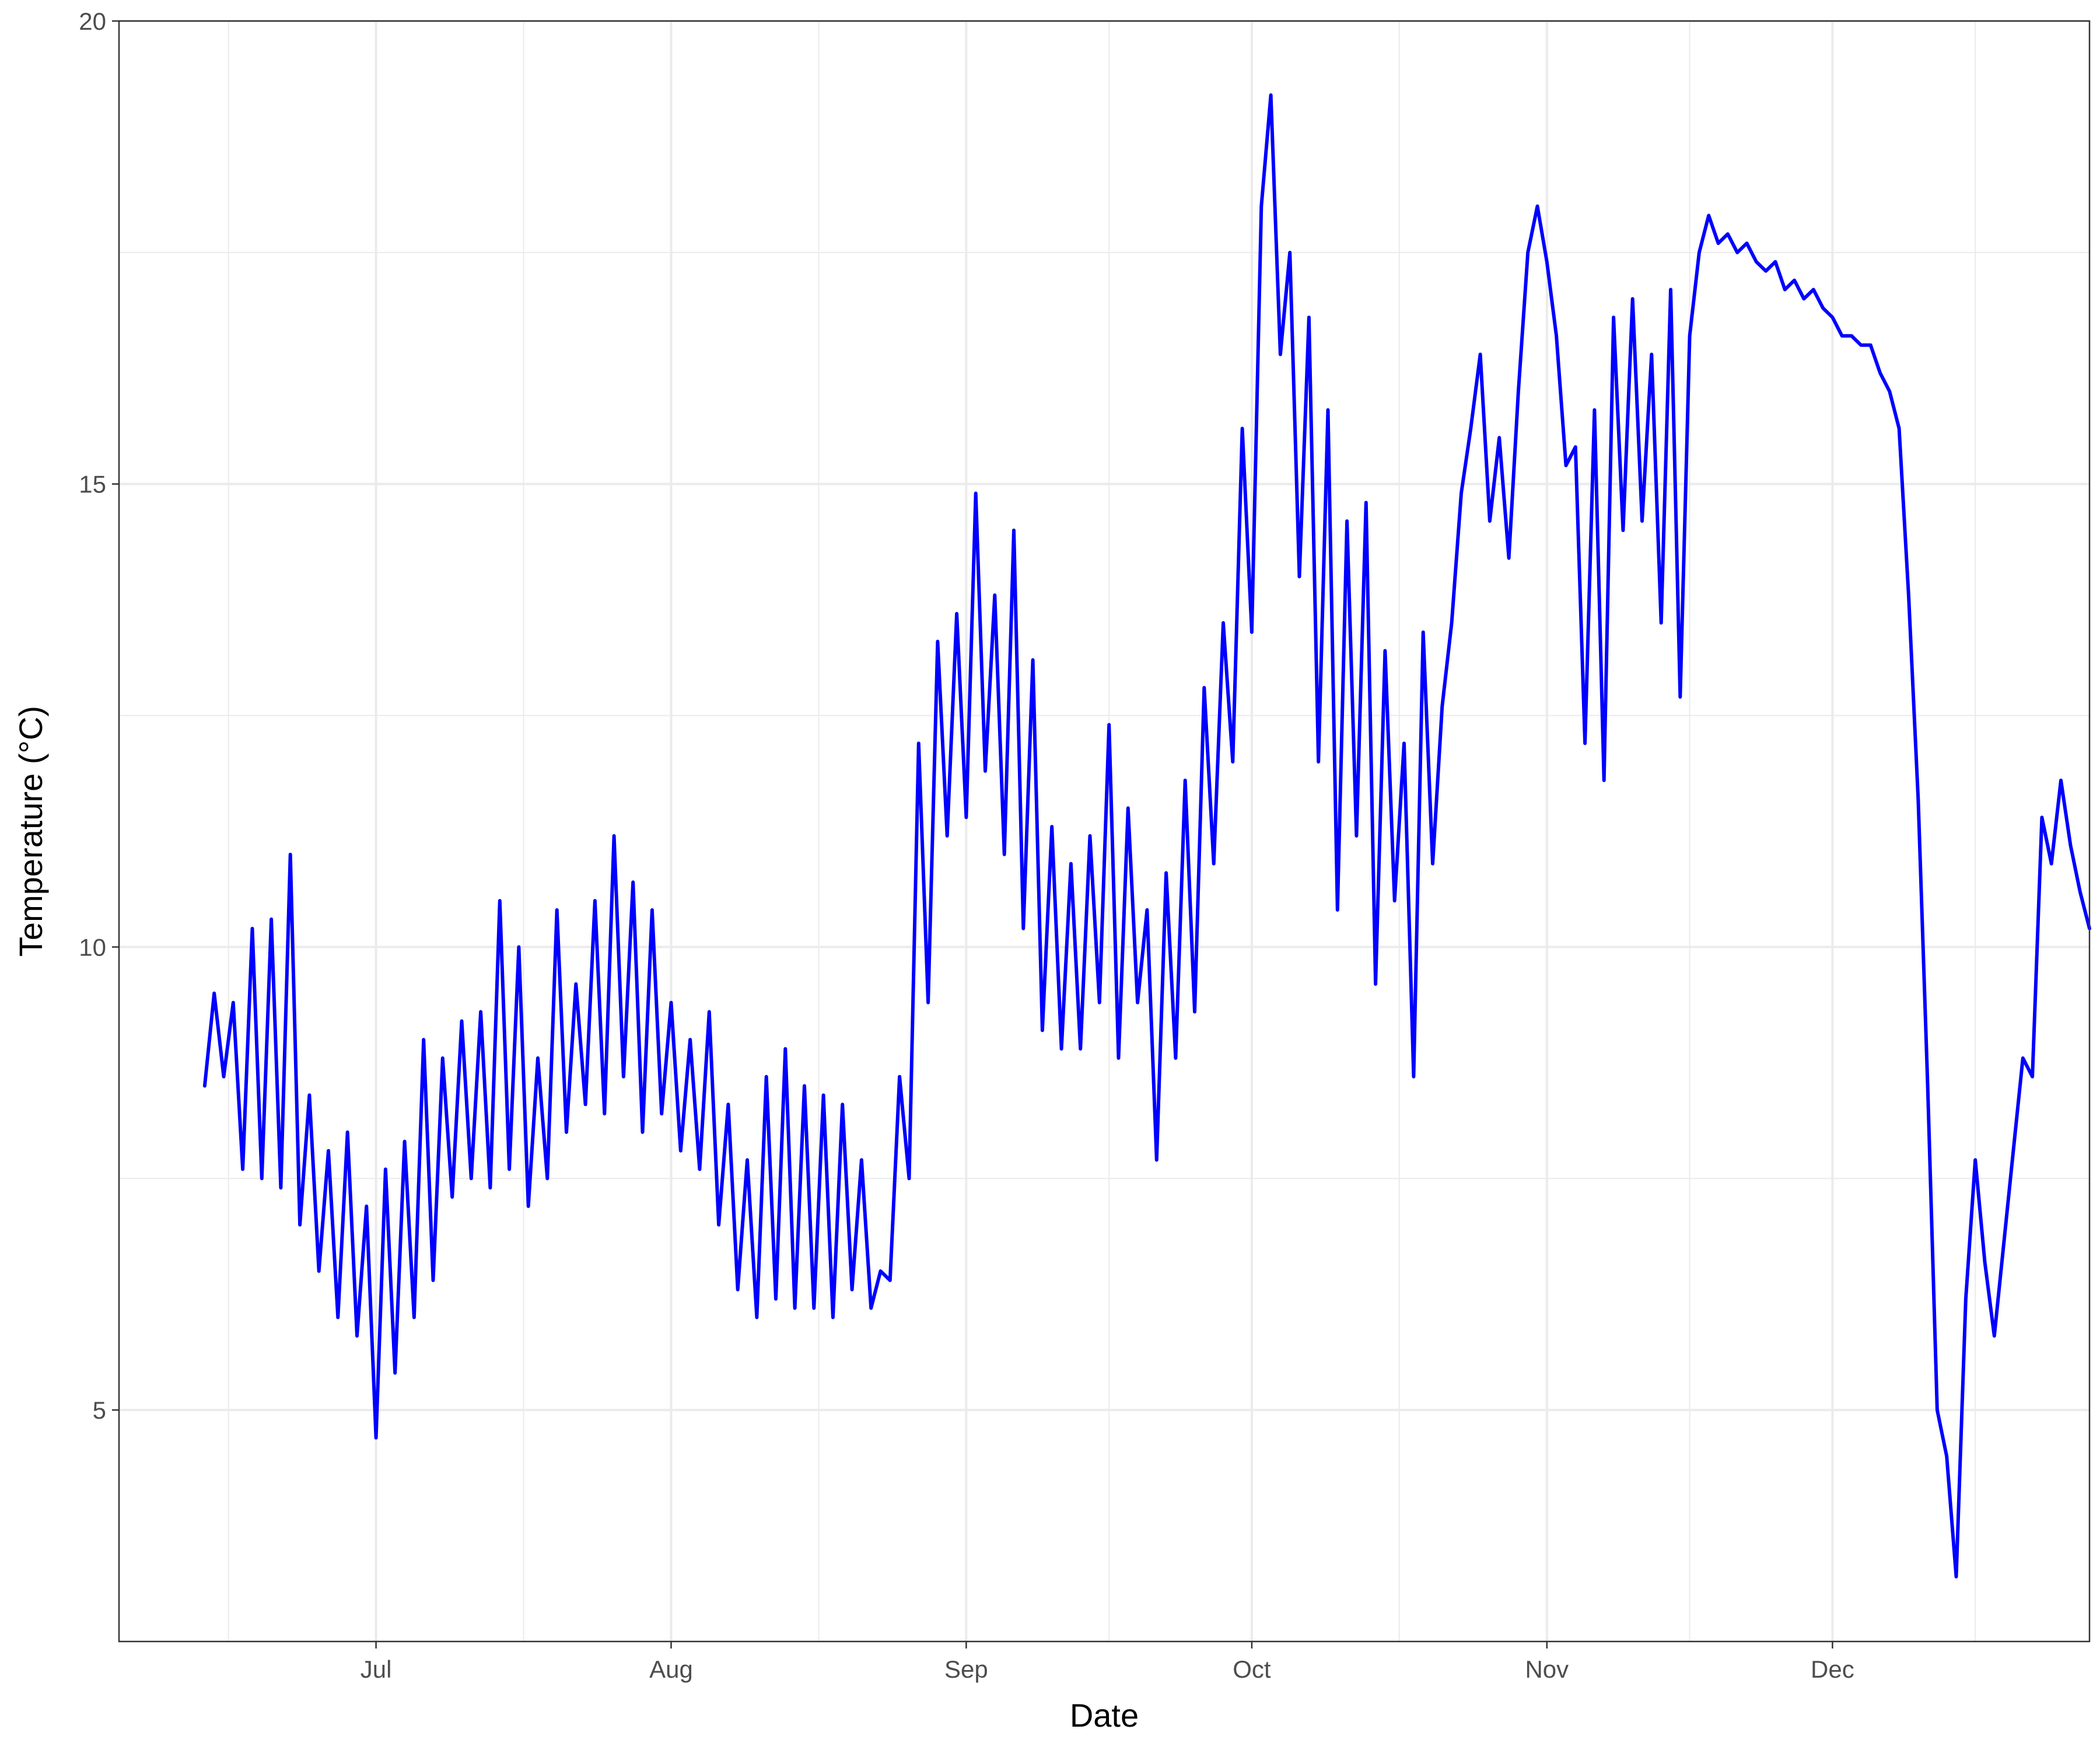  What do you see at coordinates (99, 1410) in the screenshot?
I see `y-tick-label: 5` at bounding box center [99, 1410].